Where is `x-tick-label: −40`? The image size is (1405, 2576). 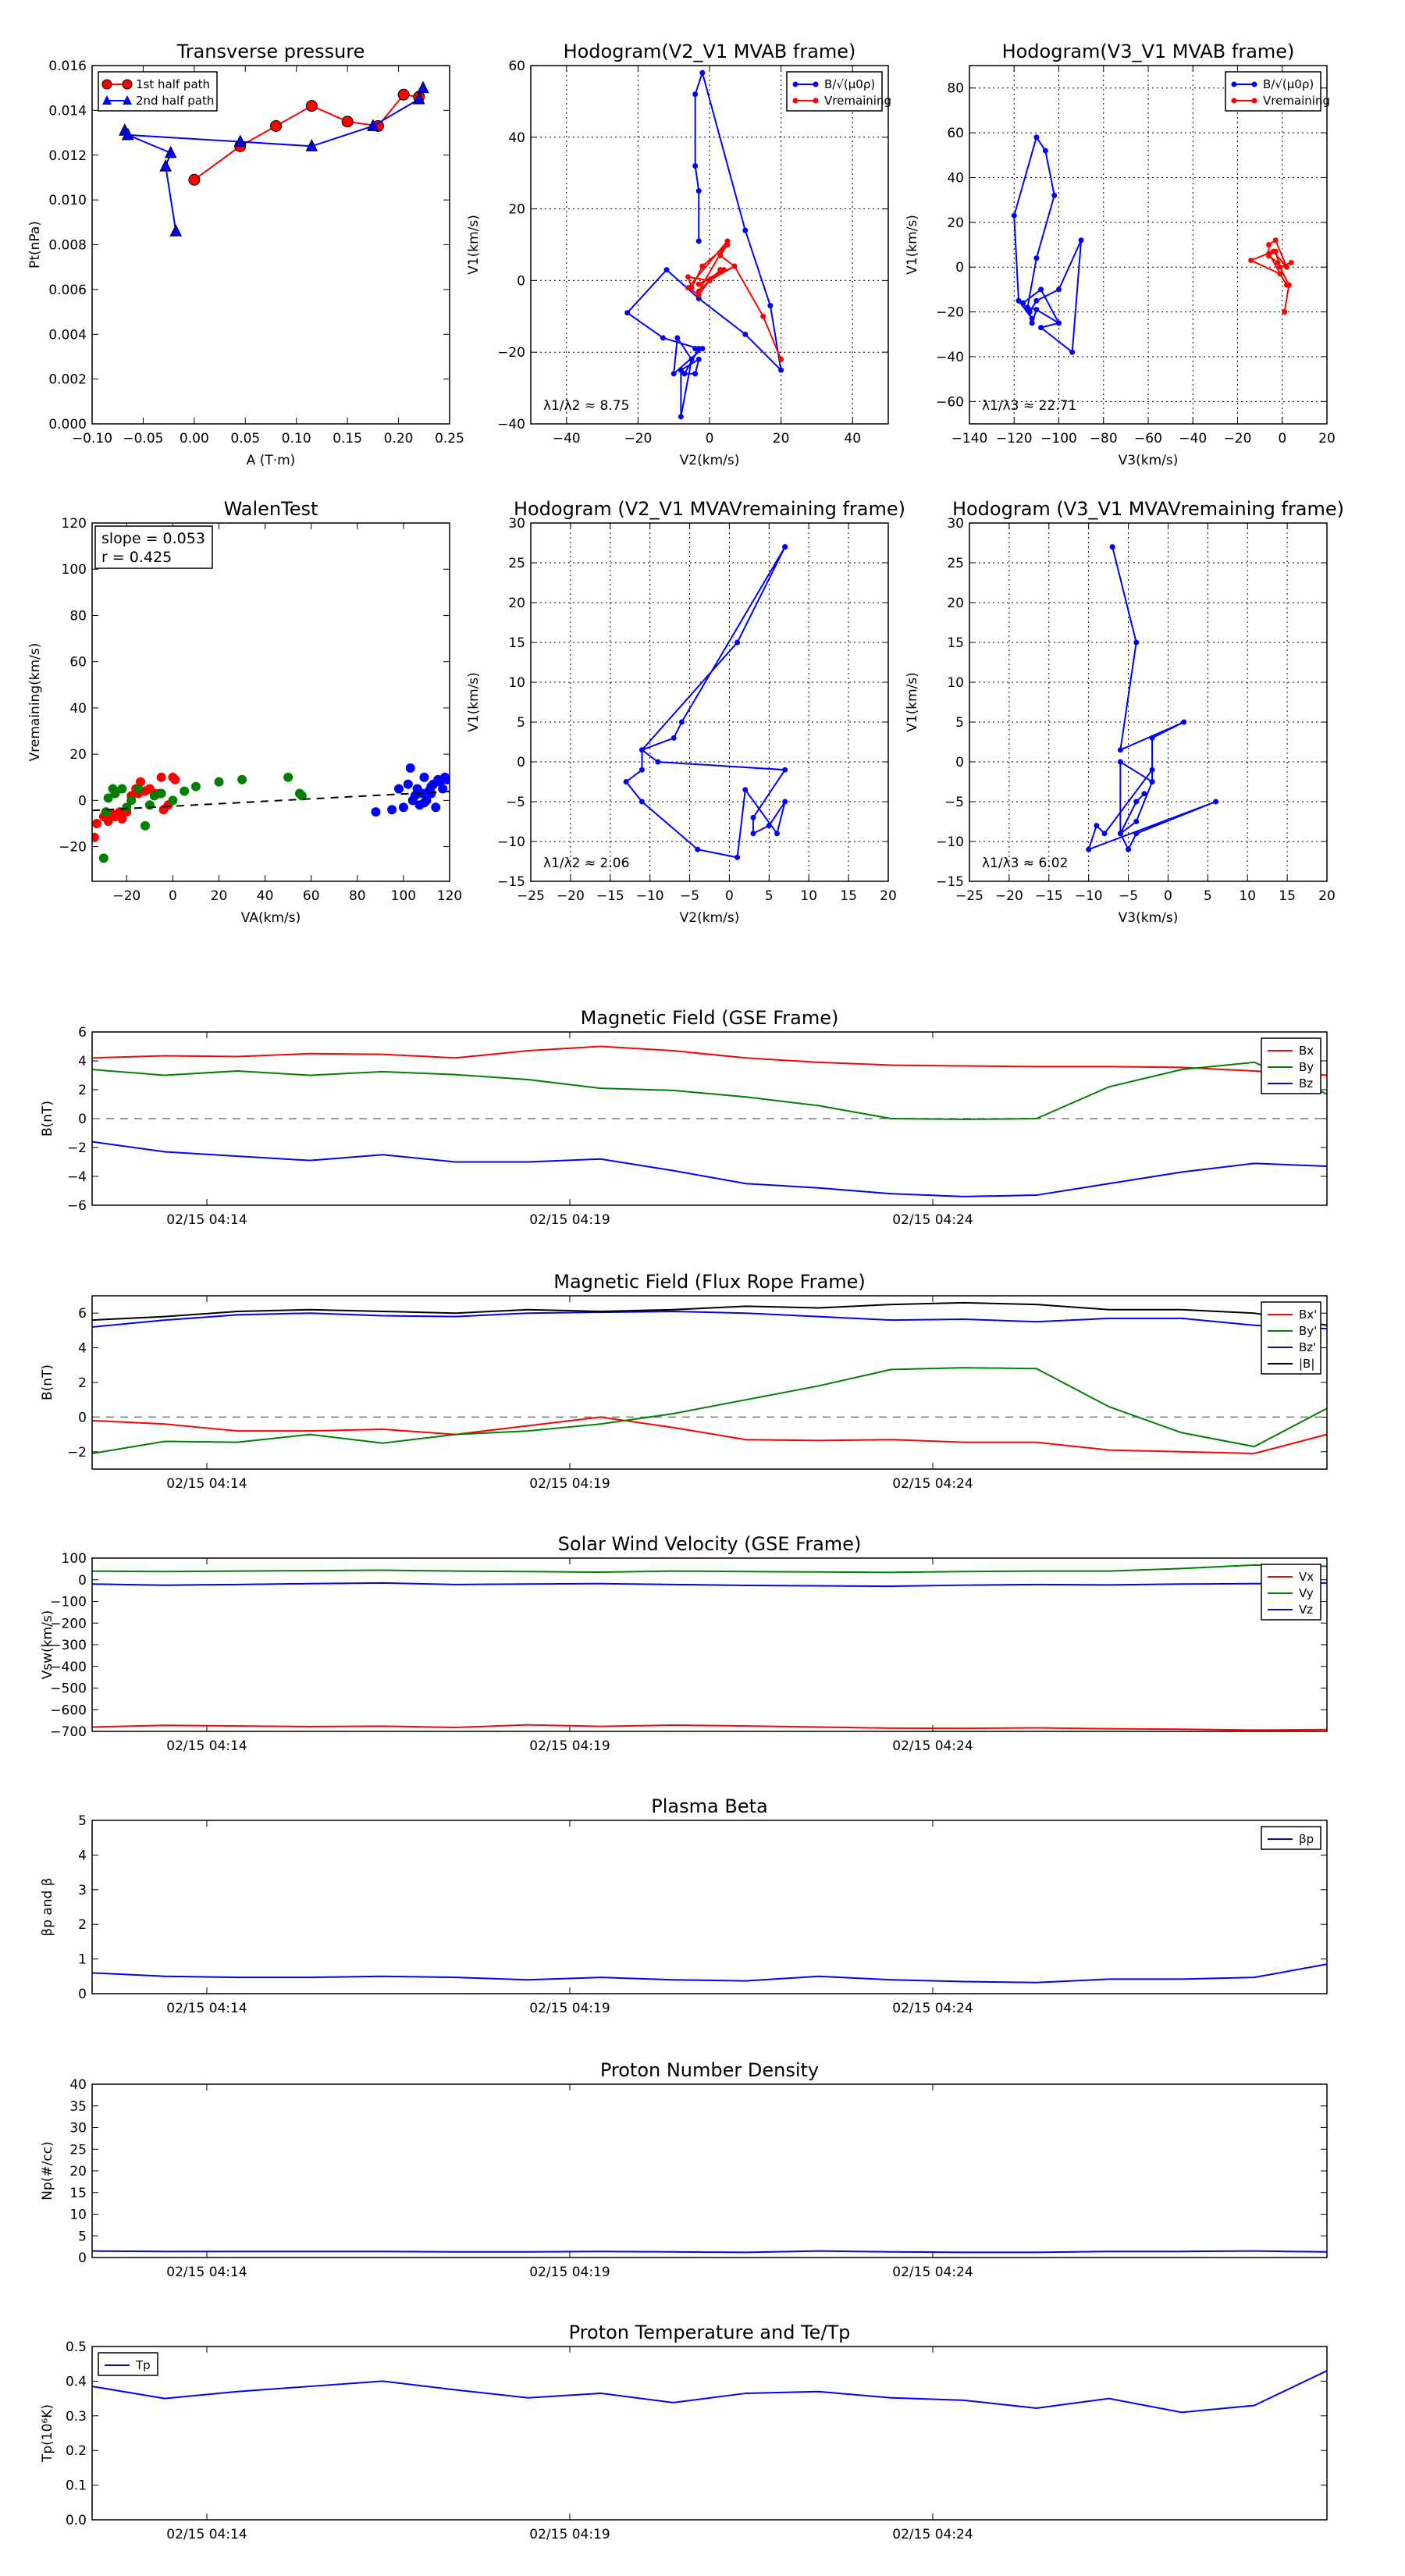 x-tick-label: −40 is located at coordinates (1193, 439).